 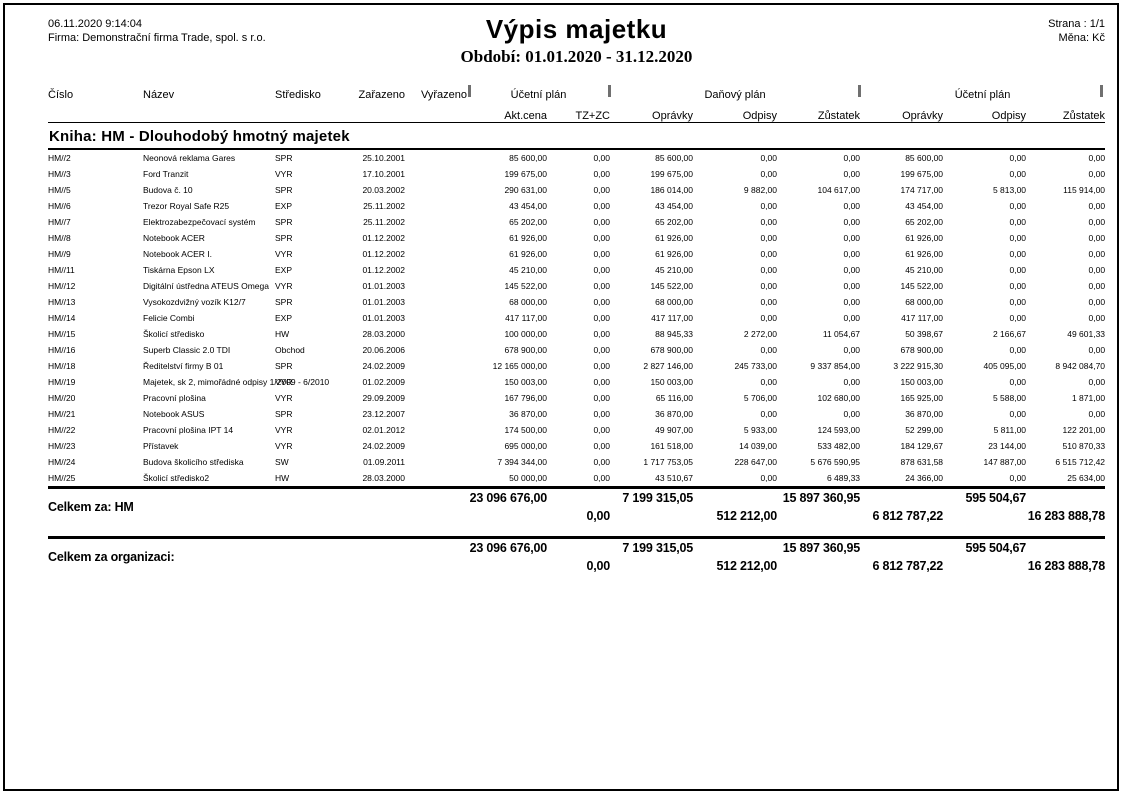 What do you see at coordinates (598, 516) in the screenshot?
I see `total-value: 0,00` at bounding box center [598, 516].